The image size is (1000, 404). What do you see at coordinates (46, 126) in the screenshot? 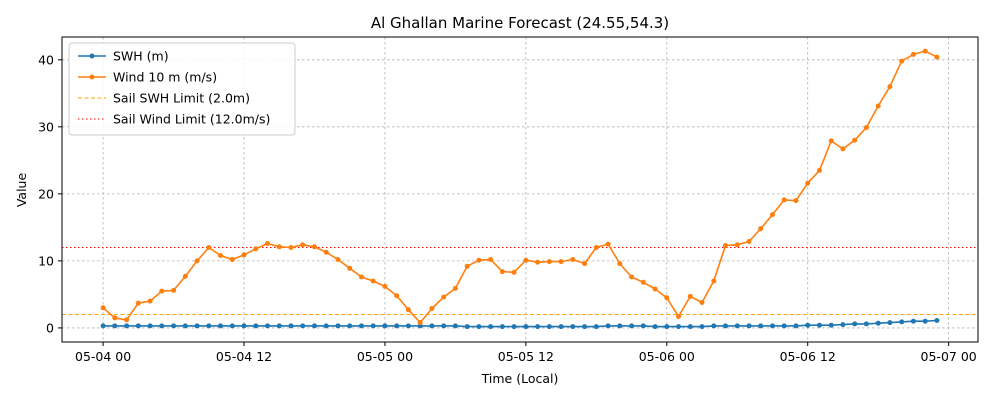
I see `y-tick-label: 30` at bounding box center [46, 126].